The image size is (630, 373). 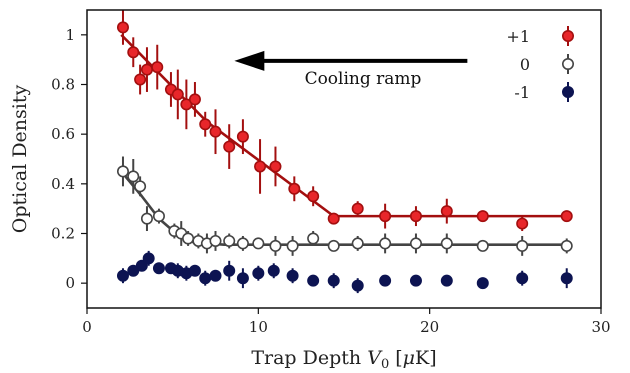 I want to click on x-axis-label-text: Trap Depth, so click(x=306, y=358).